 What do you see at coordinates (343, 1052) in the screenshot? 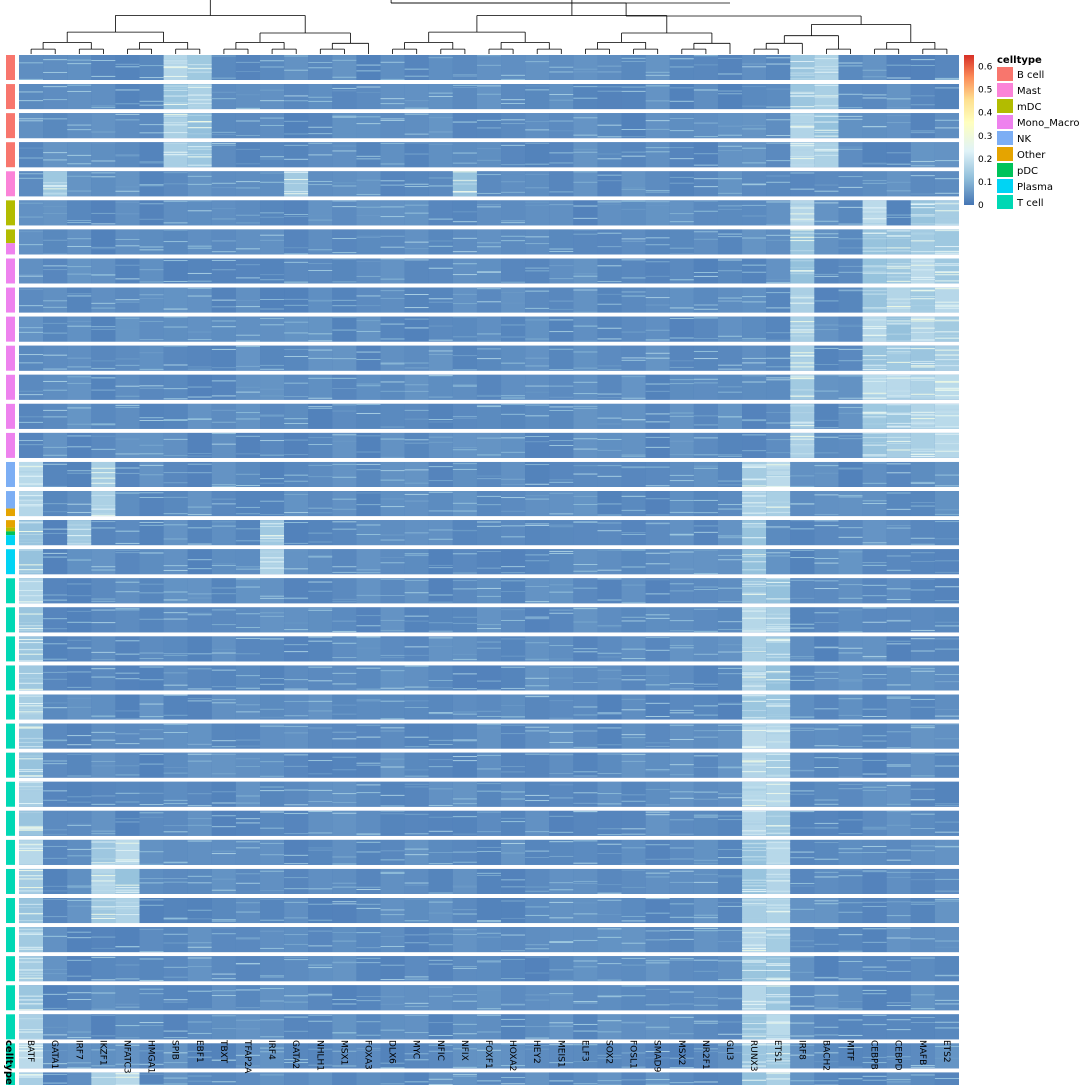
I see `column-label: MSX1` at bounding box center [343, 1052].